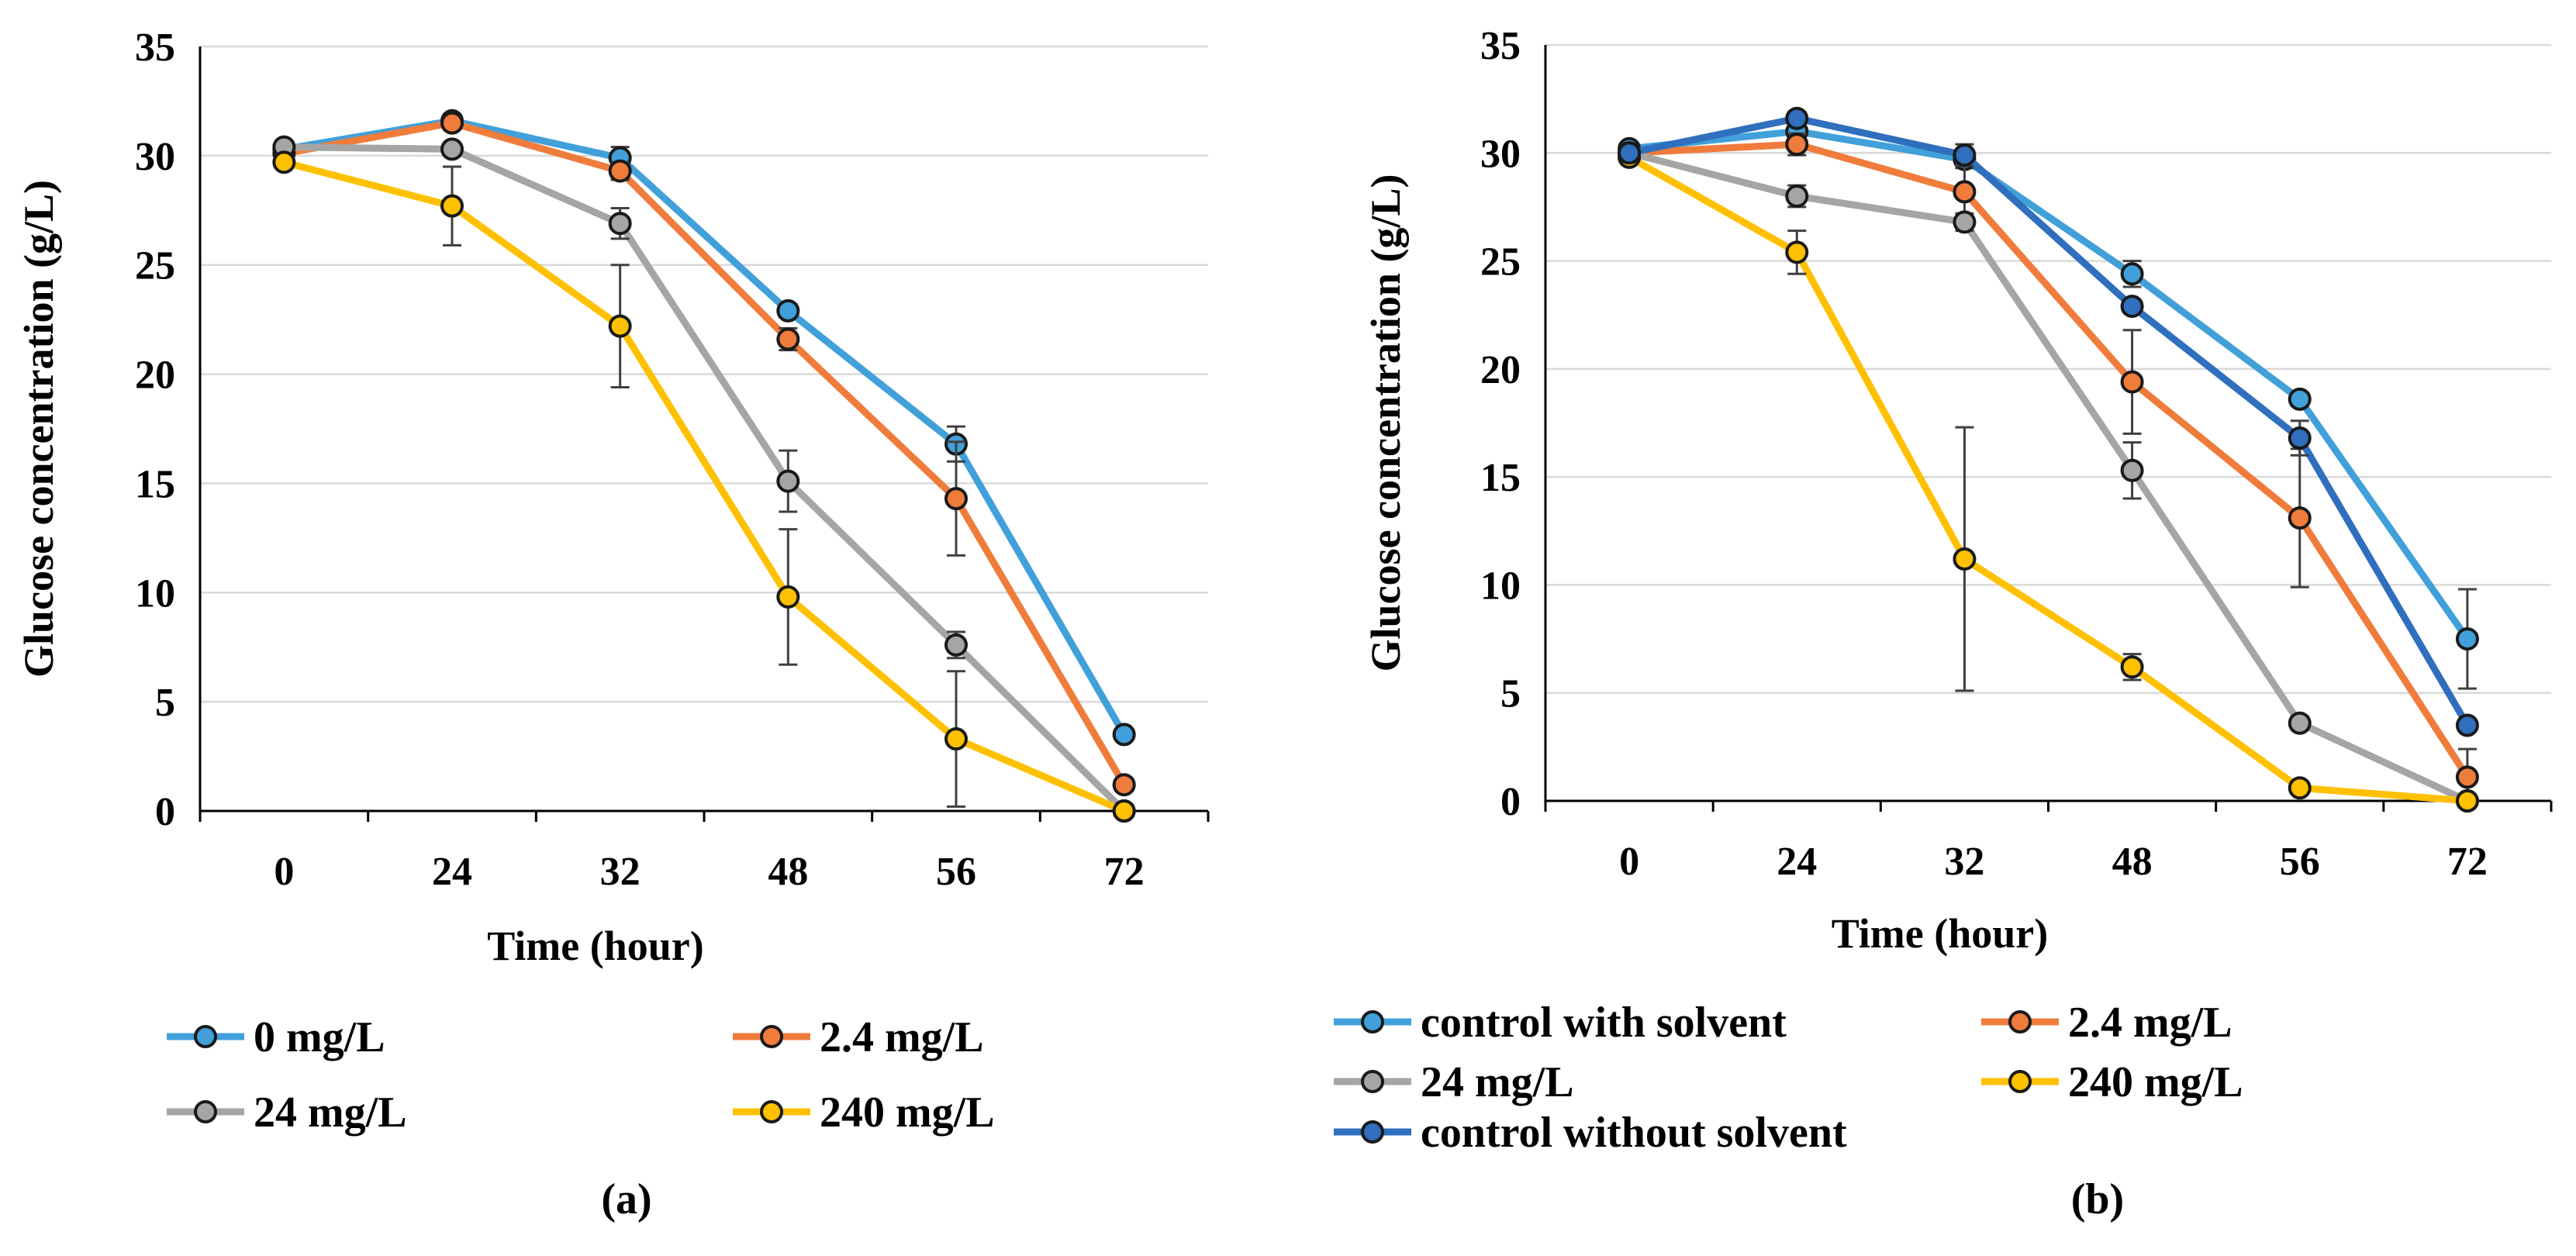 This screenshot has height=1256, width=2576. What do you see at coordinates (626, 1199) in the screenshot?
I see `panel-label: (a)` at bounding box center [626, 1199].